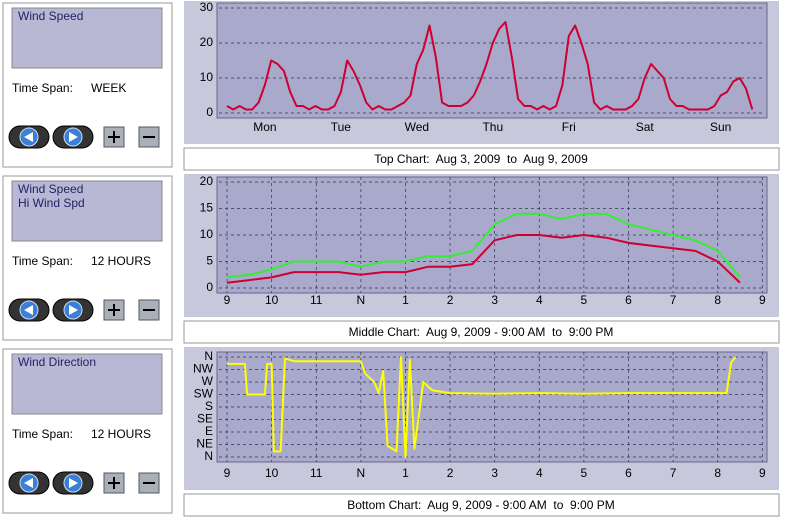  Describe the element at coordinates (208, 381) in the screenshot. I see `y-tick-label: W` at that location.